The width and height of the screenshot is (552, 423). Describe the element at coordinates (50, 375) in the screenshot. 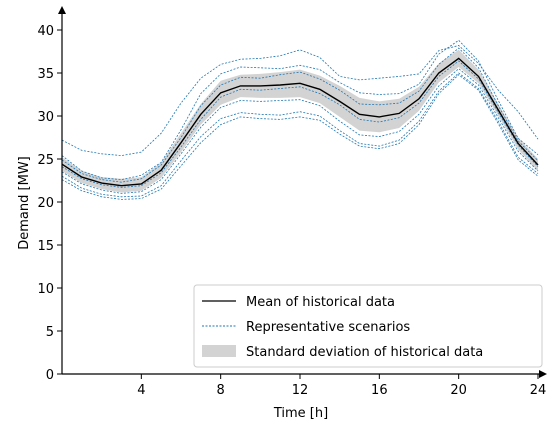

I see `y-tick-label-0: 0` at that location.